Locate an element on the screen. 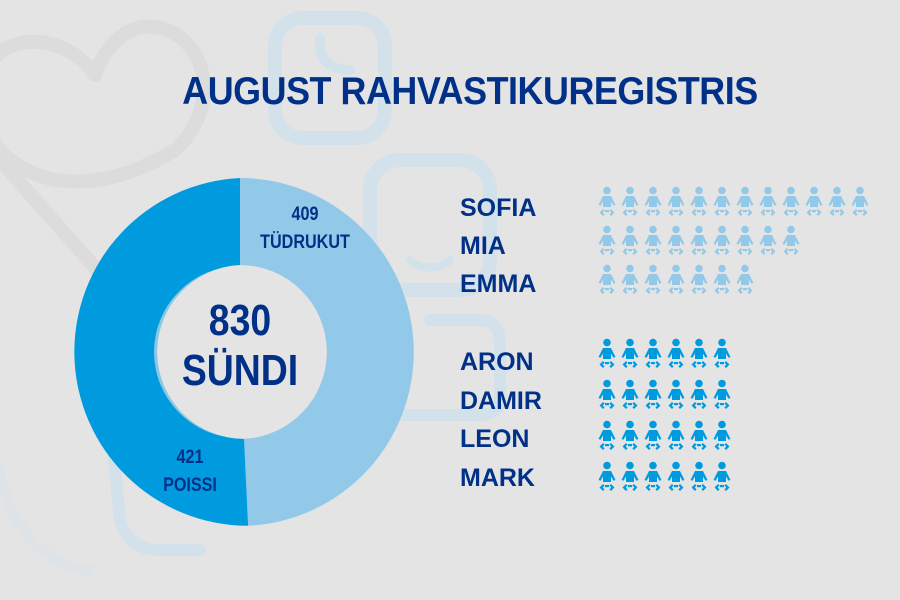 Image resolution: width=900 pixels, height=600 pixels. name-aron: ARON is located at coordinates (497, 362).